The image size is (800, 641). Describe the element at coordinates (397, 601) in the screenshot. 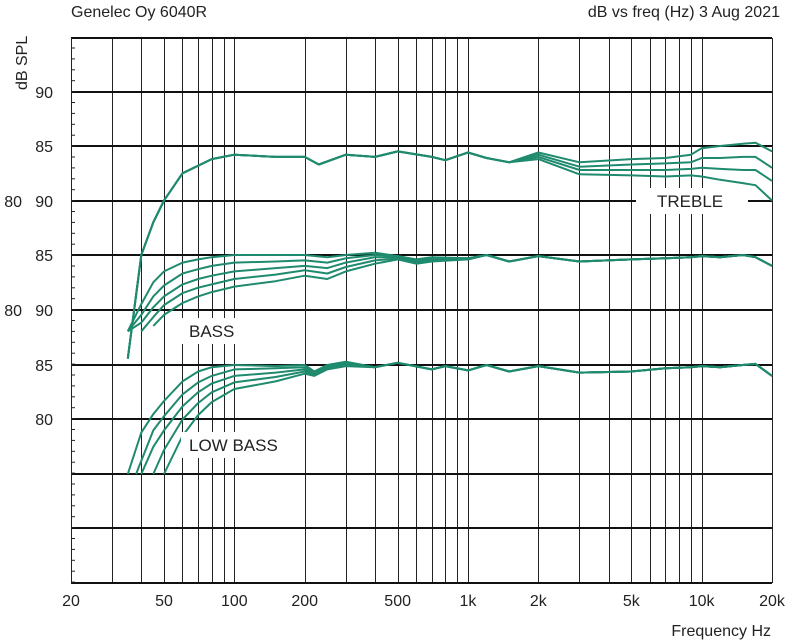

I see `x-tick-label-500: 500` at that location.